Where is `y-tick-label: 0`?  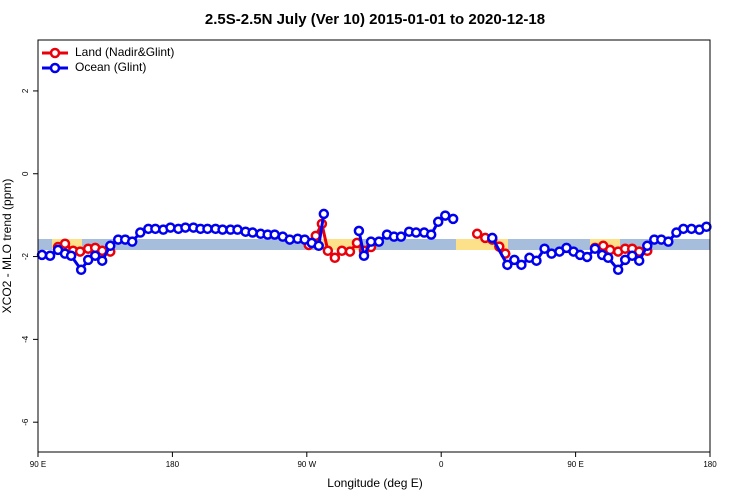
y-tick-label: 0 is located at coordinates (25, 173).